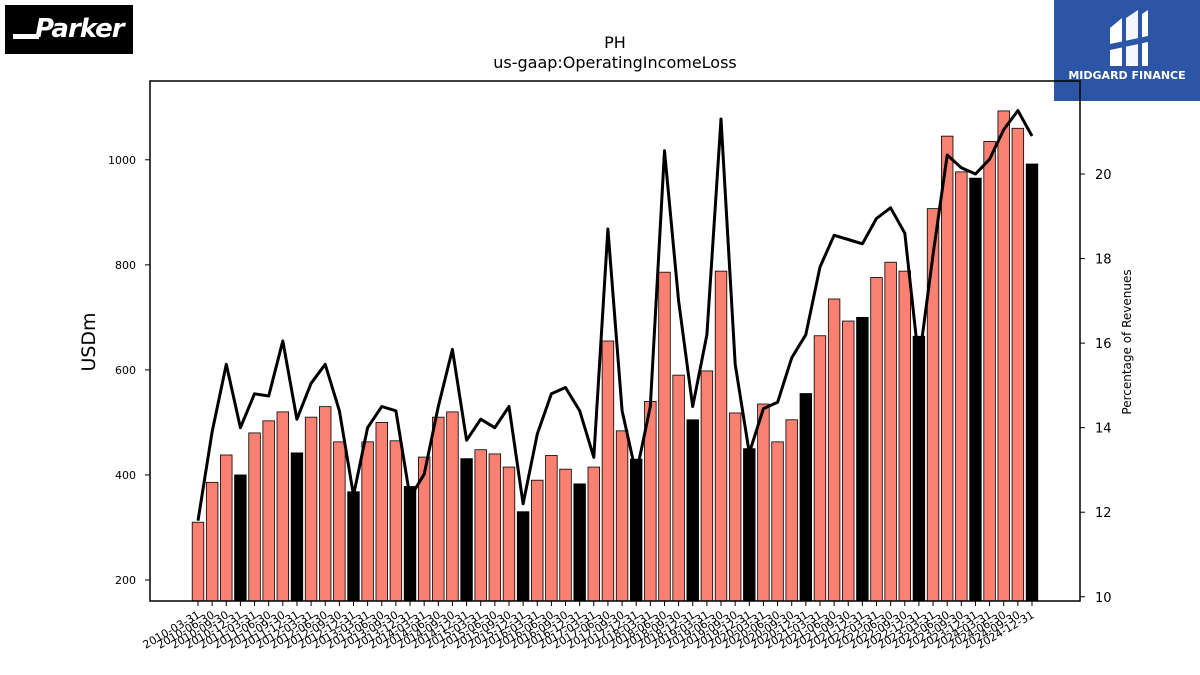  I want to click on parker-logo: Parker, so click(69, 29).